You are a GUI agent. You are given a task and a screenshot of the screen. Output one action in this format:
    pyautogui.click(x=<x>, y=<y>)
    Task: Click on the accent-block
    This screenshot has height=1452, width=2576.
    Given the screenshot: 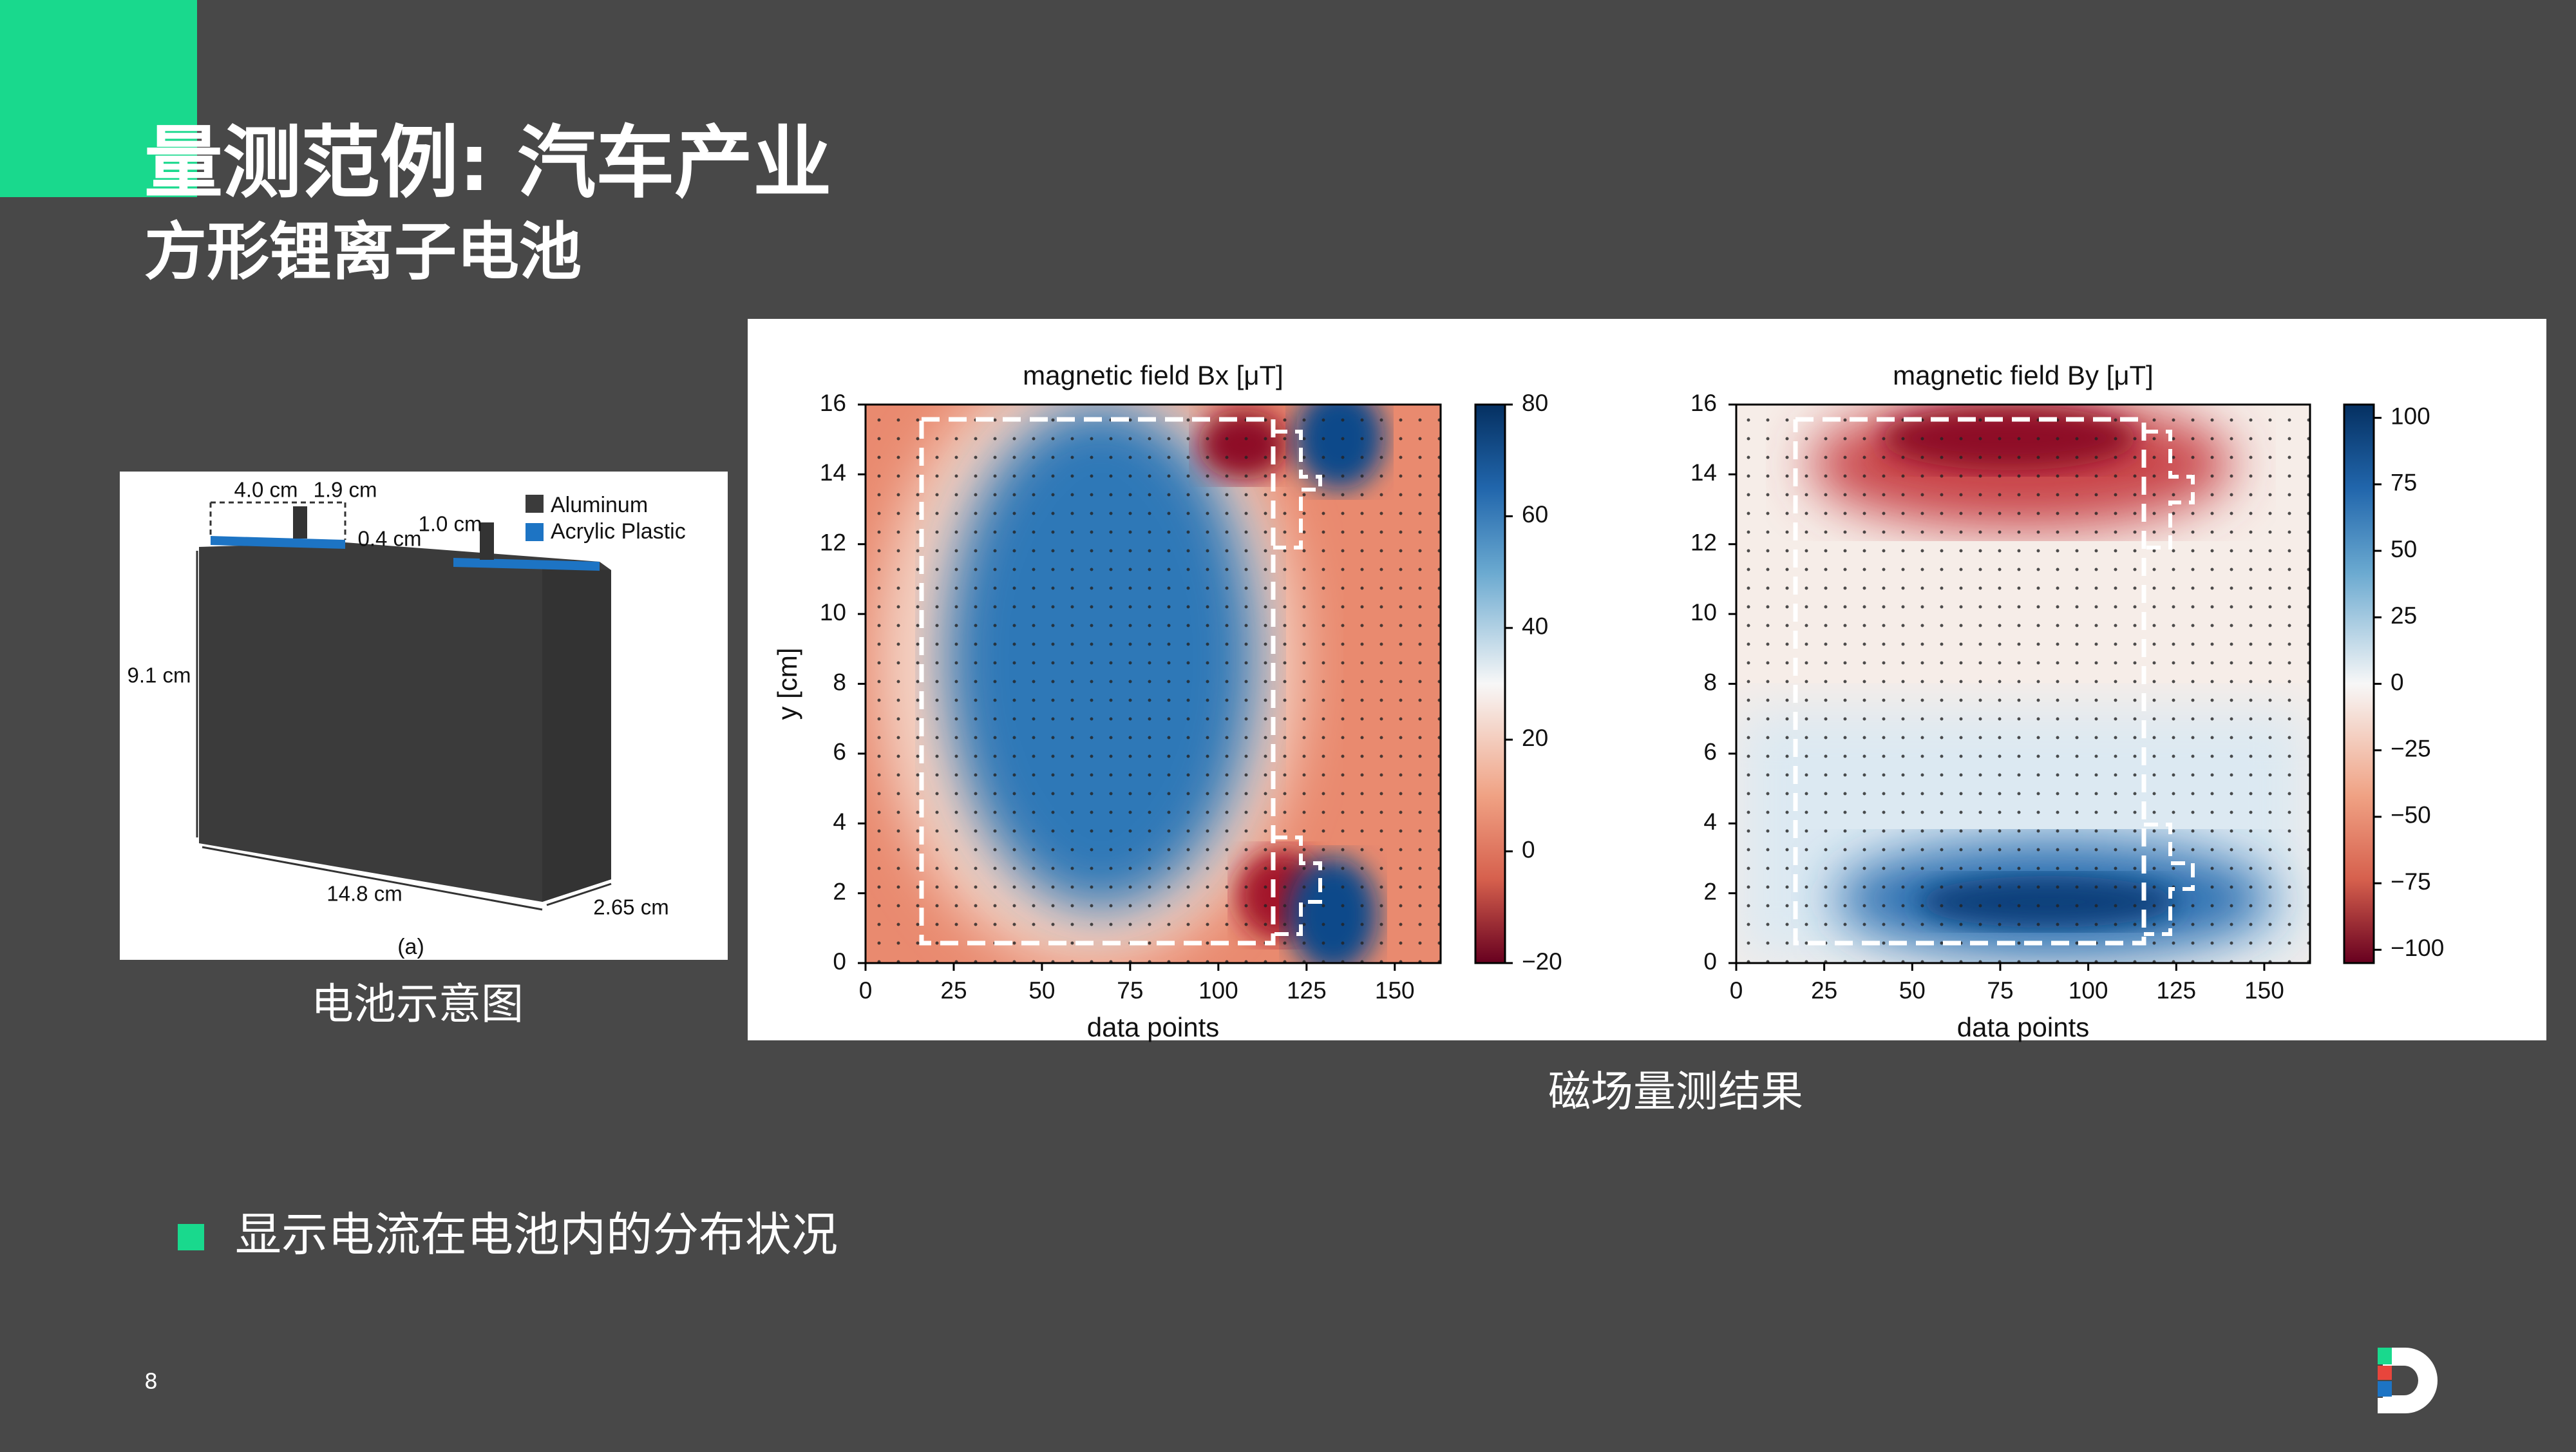 What is the action you would take?
    pyautogui.click(x=99, y=98)
    